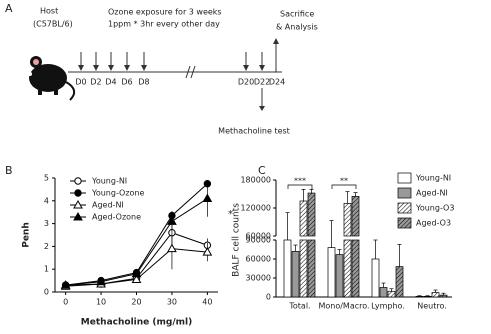 Image resolution: width=491 pixels, height=334 pixels. What do you see at coordinates (116, 217) in the screenshot?
I see `legend-label: Aged-Ozone` at bounding box center [116, 217].